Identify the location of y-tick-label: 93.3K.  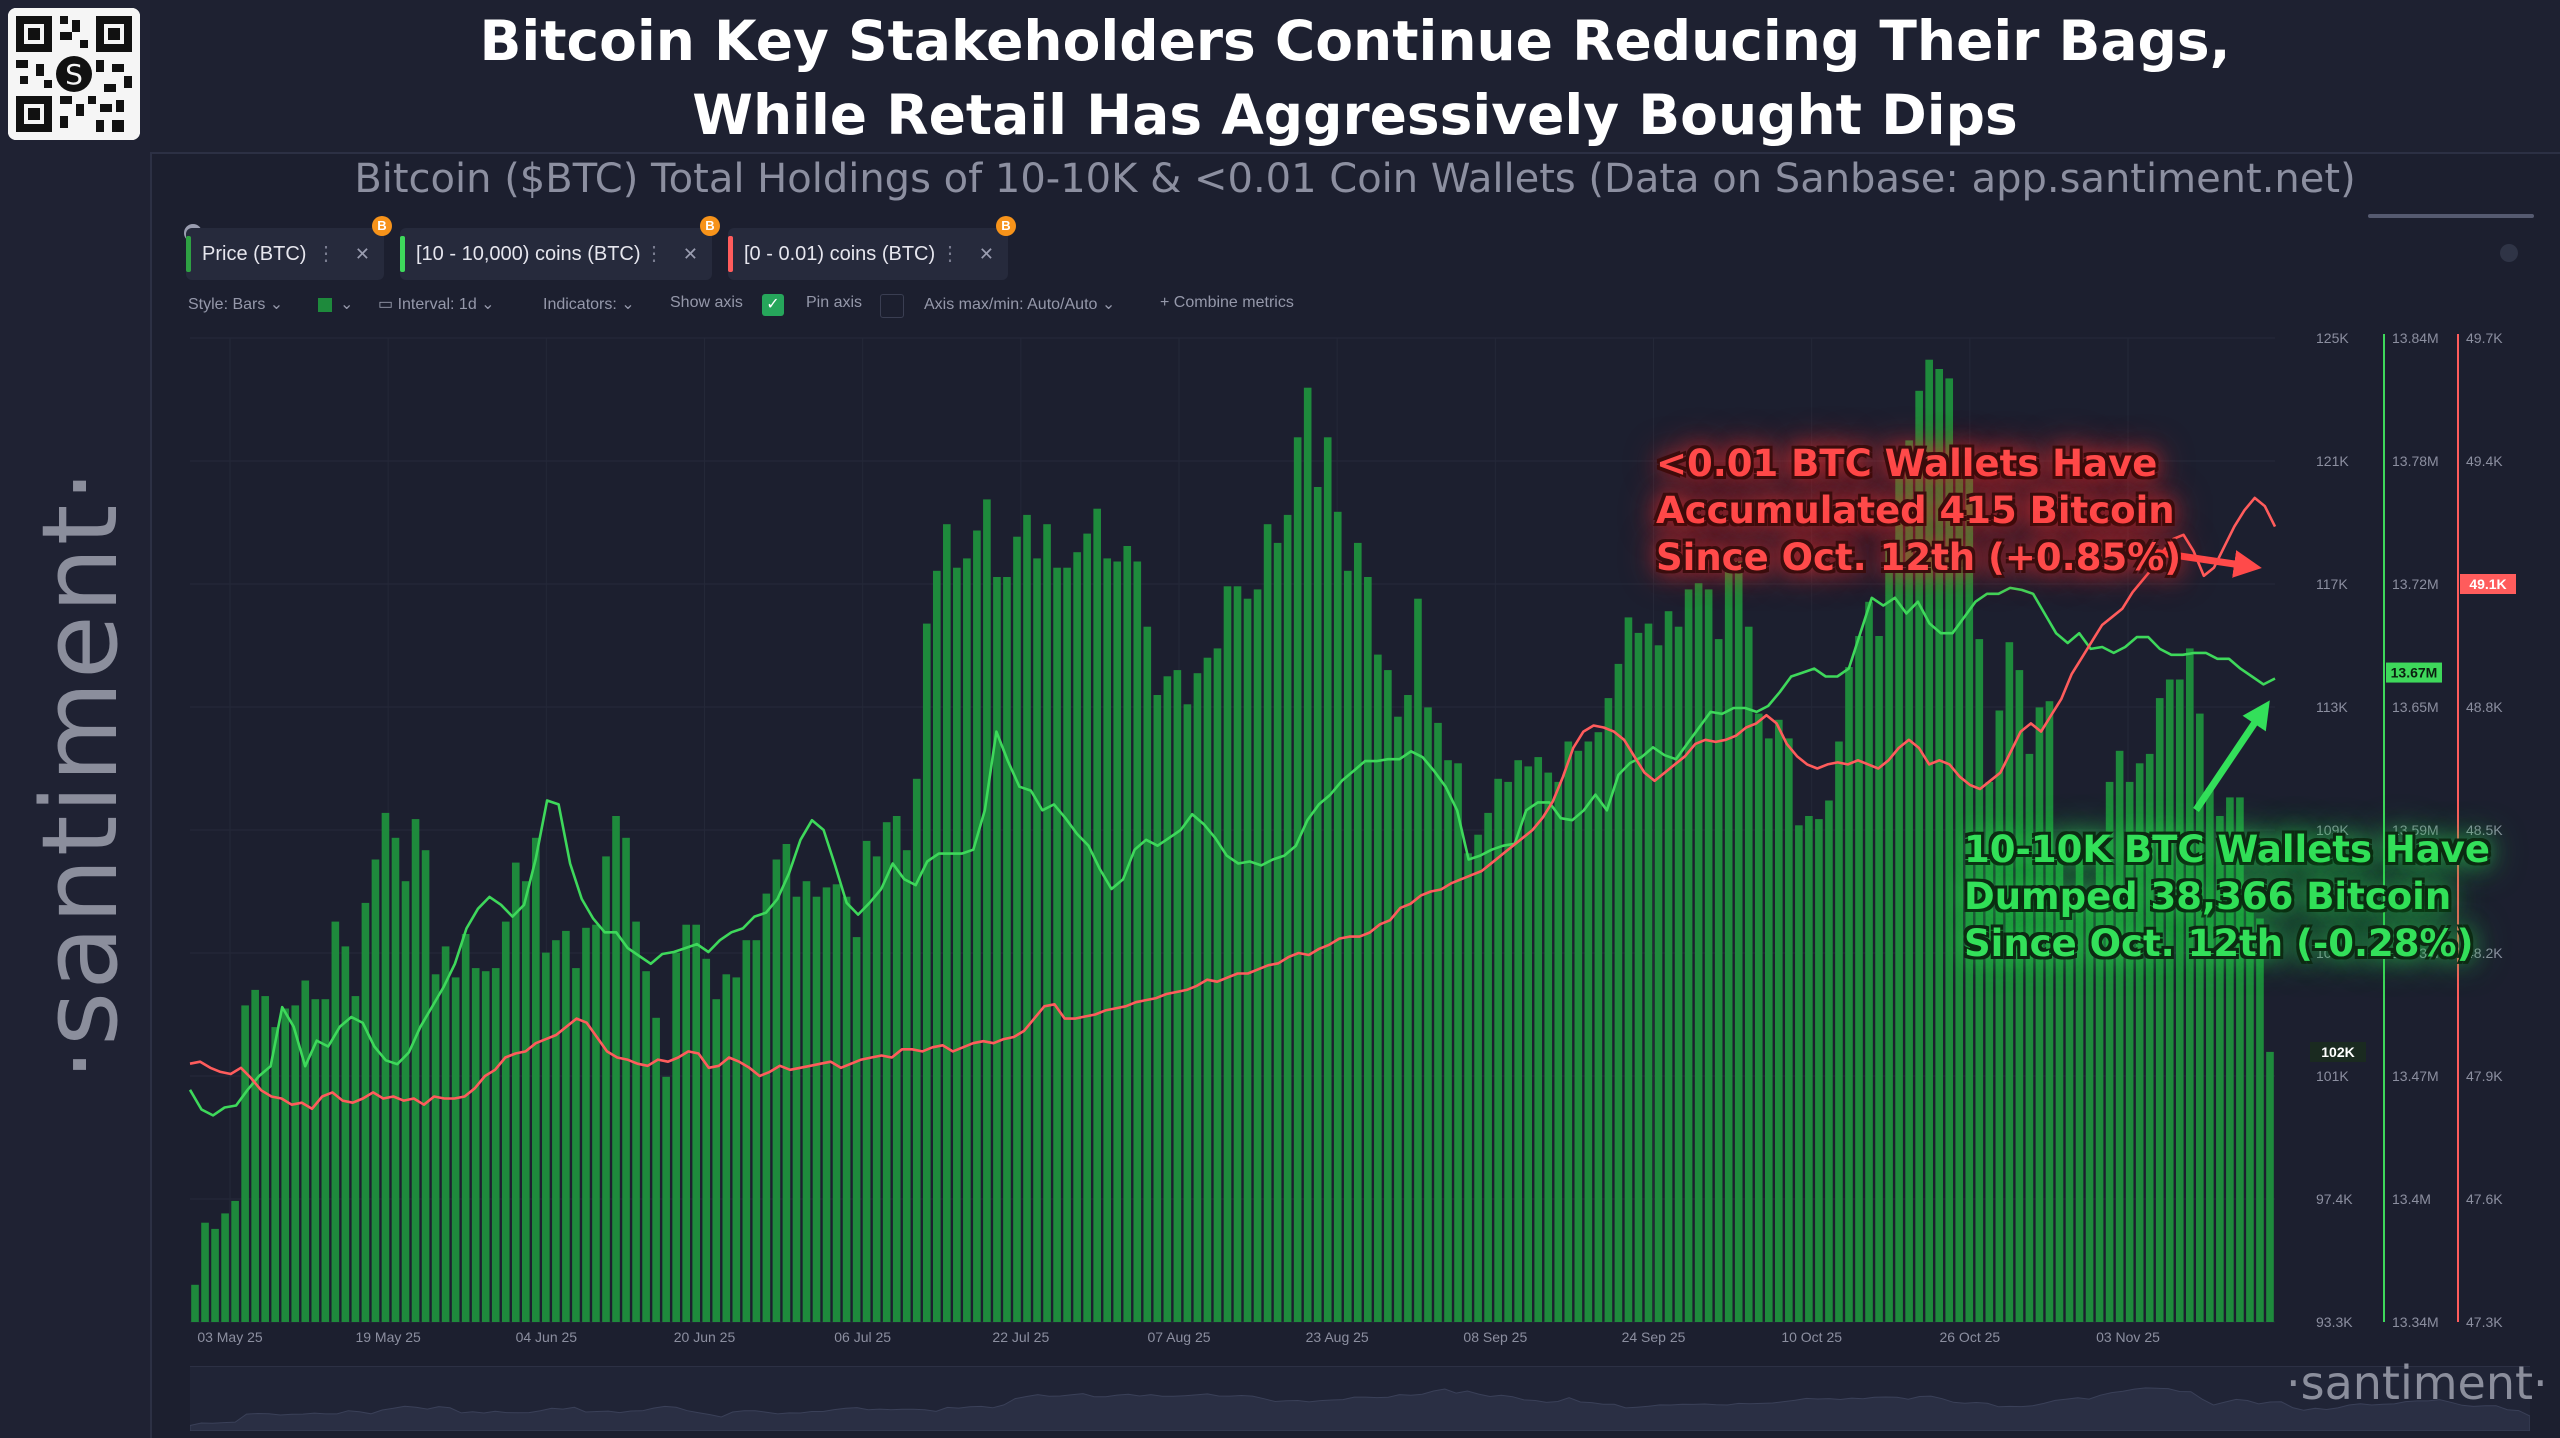
(2334, 1322).